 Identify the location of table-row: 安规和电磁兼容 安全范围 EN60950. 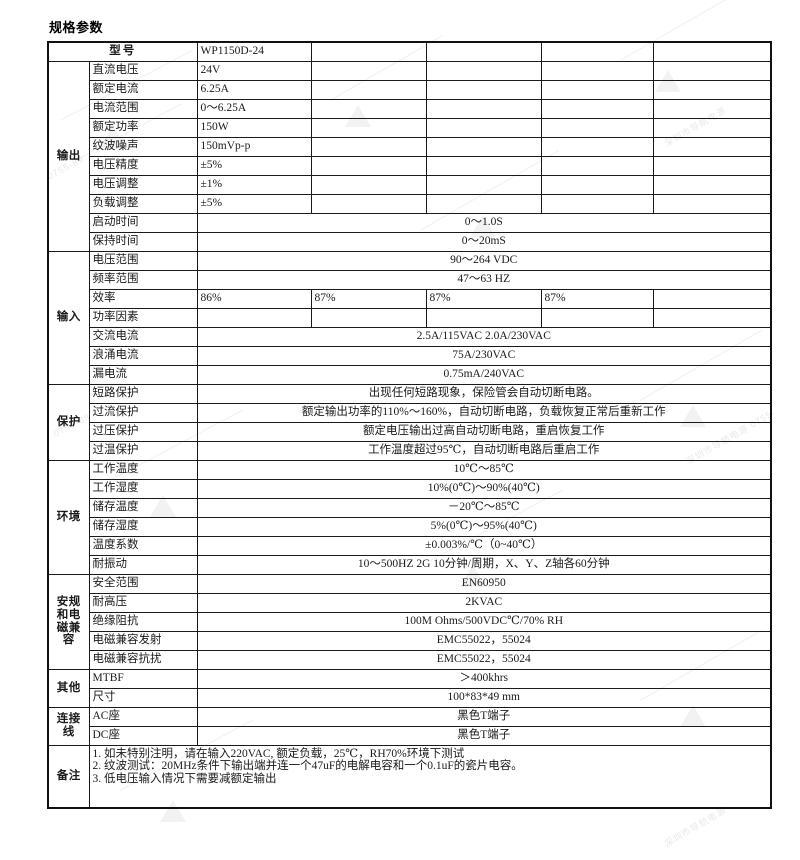
(409, 621).